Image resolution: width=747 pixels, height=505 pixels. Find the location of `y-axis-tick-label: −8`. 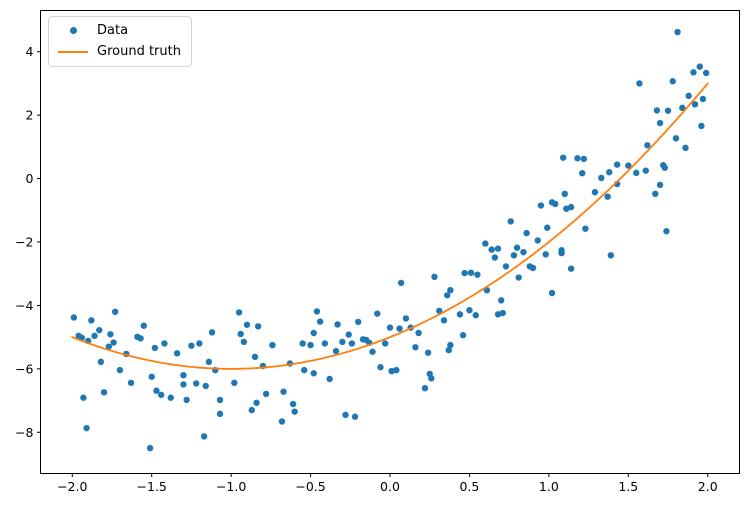

y-axis-tick-label: −8 is located at coordinates (24, 432).